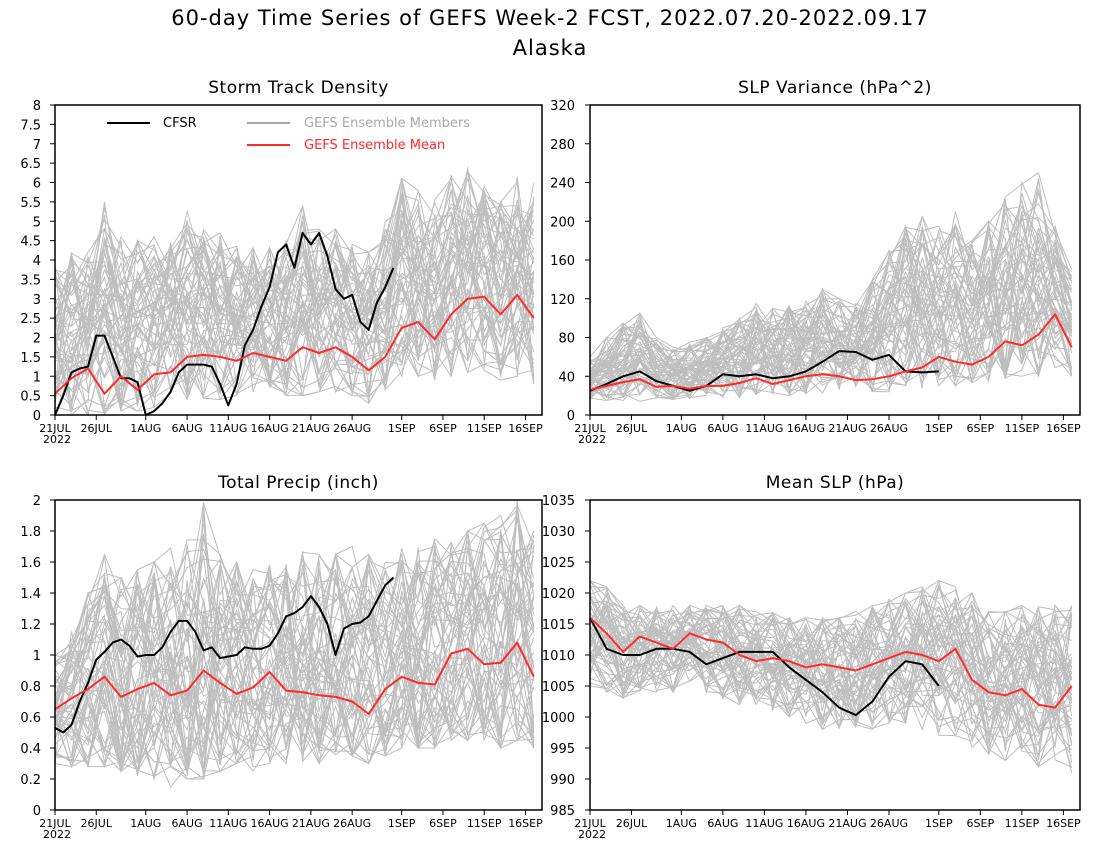 This screenshot has width=1100, height=850. What do you see at coordinates (30, 358) in the screenshot?
I see `y-tick-label: 1.5` at bounding box center [30, 358].